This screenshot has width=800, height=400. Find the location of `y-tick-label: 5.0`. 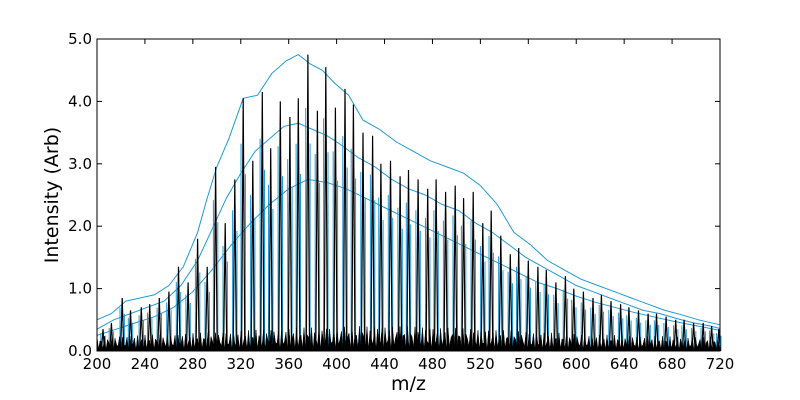

y-tick-label: 5.0 is located at coordinates (80, 39).